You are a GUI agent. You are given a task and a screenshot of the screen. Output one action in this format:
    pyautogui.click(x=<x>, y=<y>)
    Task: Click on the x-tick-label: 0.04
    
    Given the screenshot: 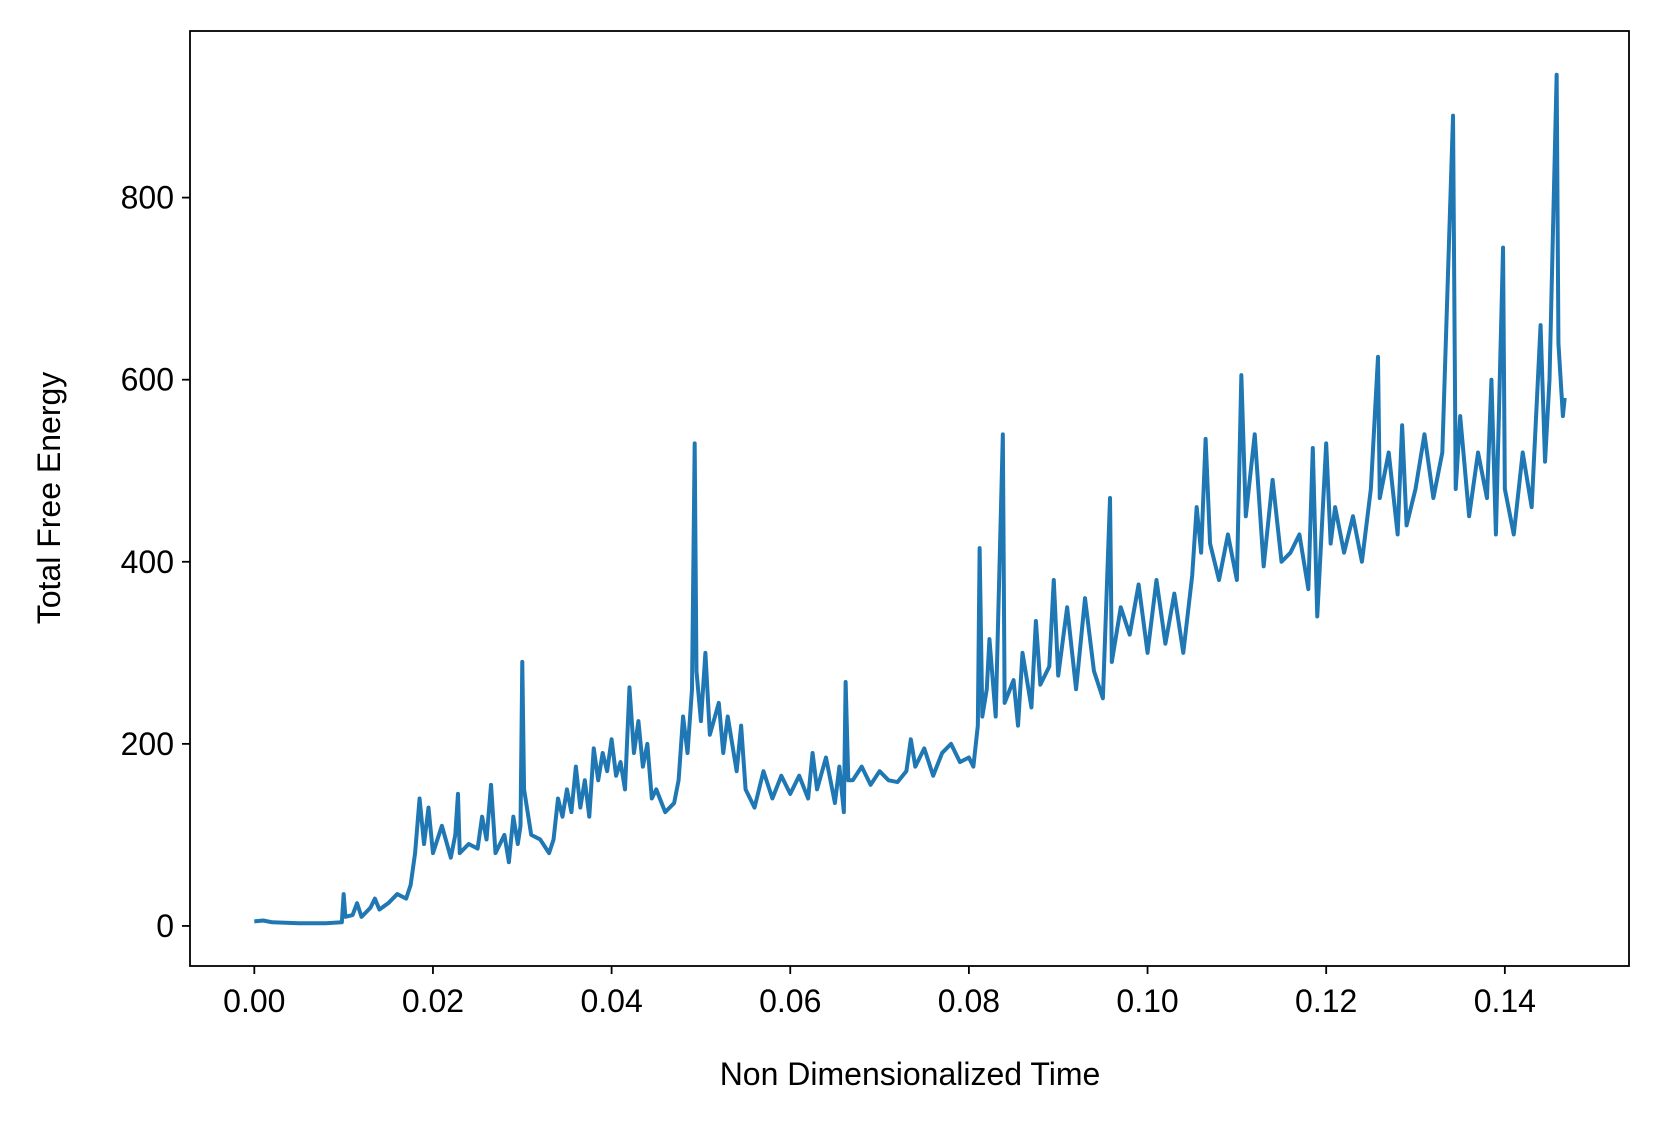 What is the action you would take?
    pyautogui.click(x=611, y=1001)
    